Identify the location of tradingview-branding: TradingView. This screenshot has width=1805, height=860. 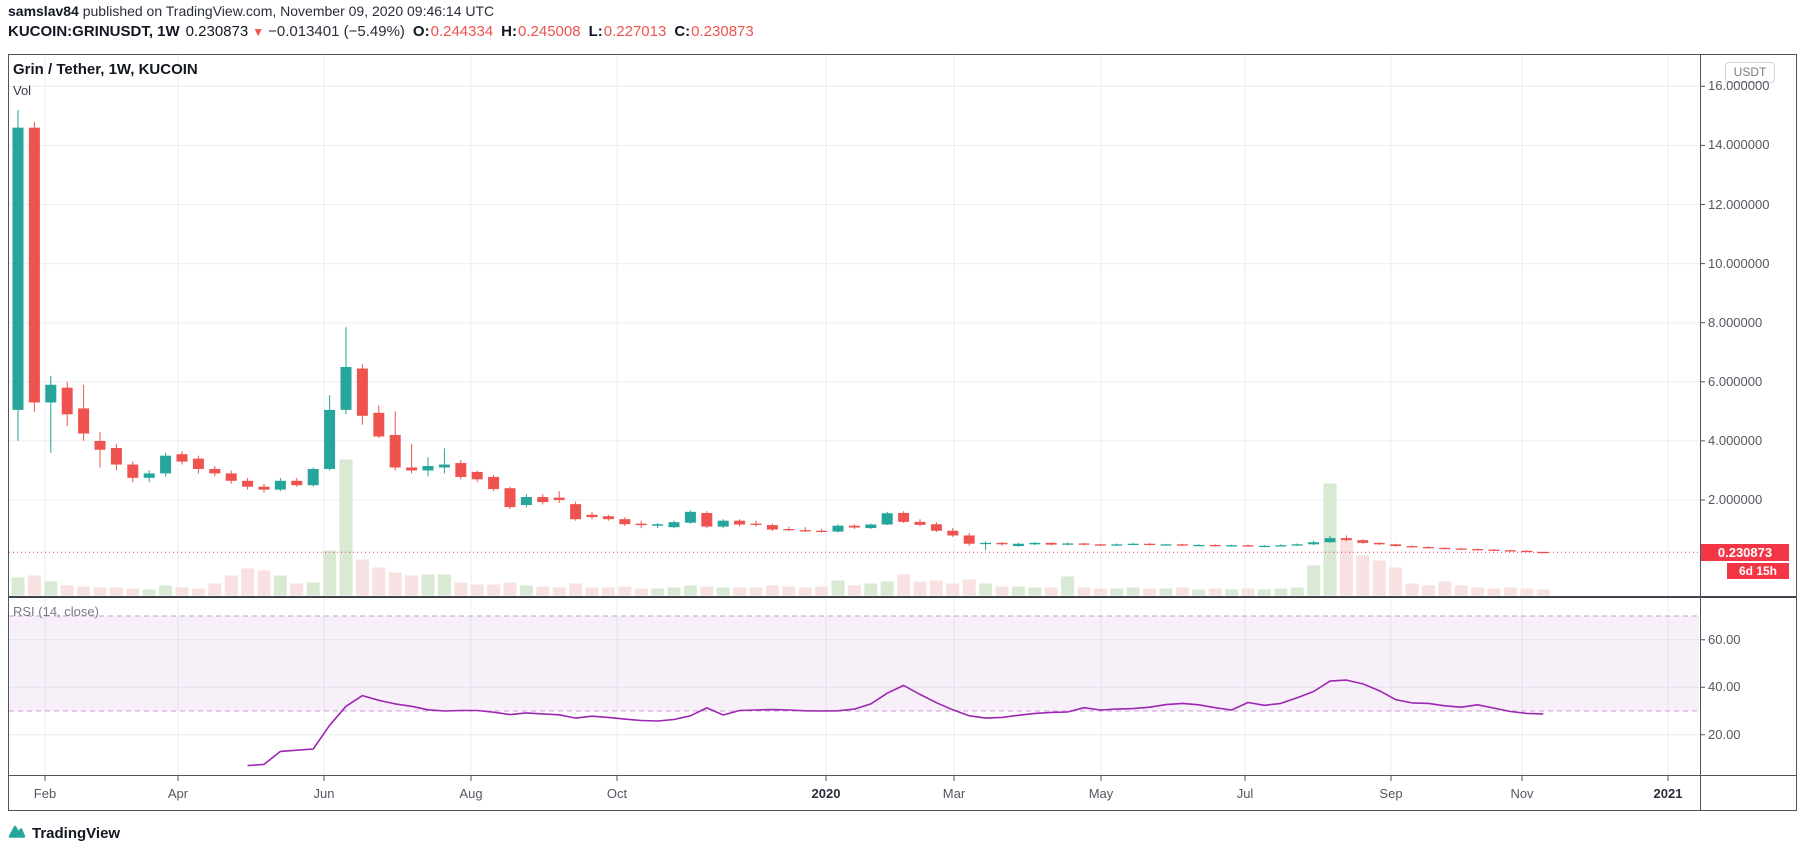
(63, 833).